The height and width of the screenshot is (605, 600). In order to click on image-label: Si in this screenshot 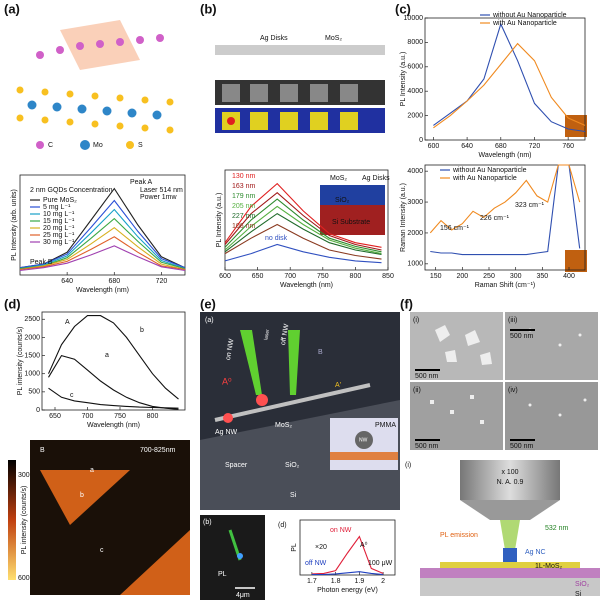, I will do `click(293, 495)`.